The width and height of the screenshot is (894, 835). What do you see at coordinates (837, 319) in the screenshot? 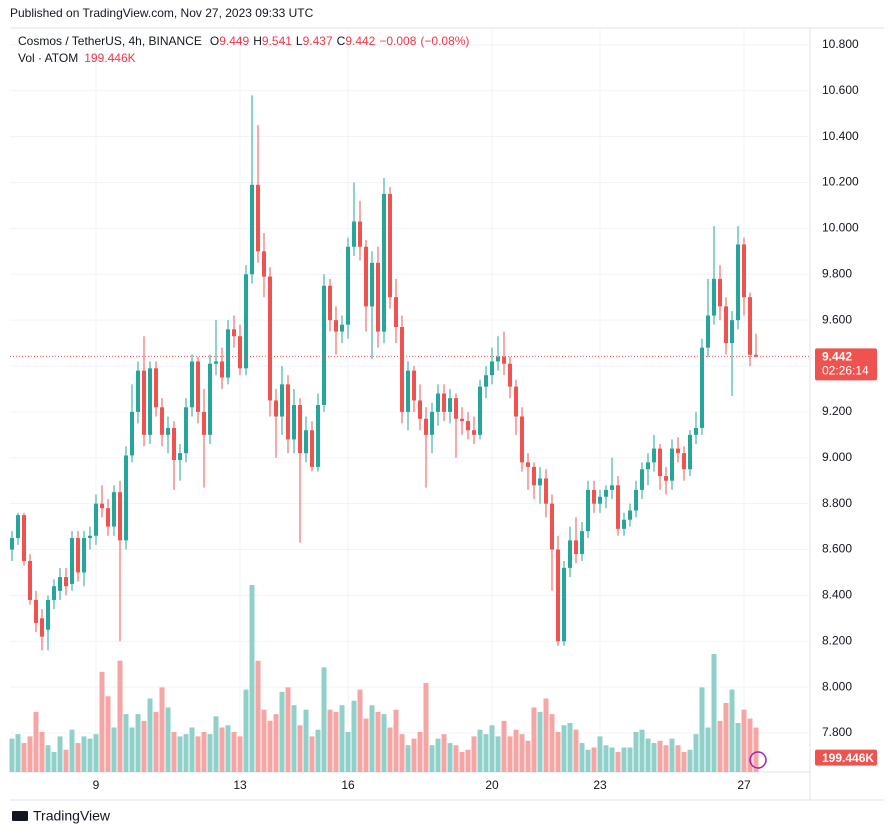
I see `y-tick-label: 9.600` at bounding box center [837, 319].